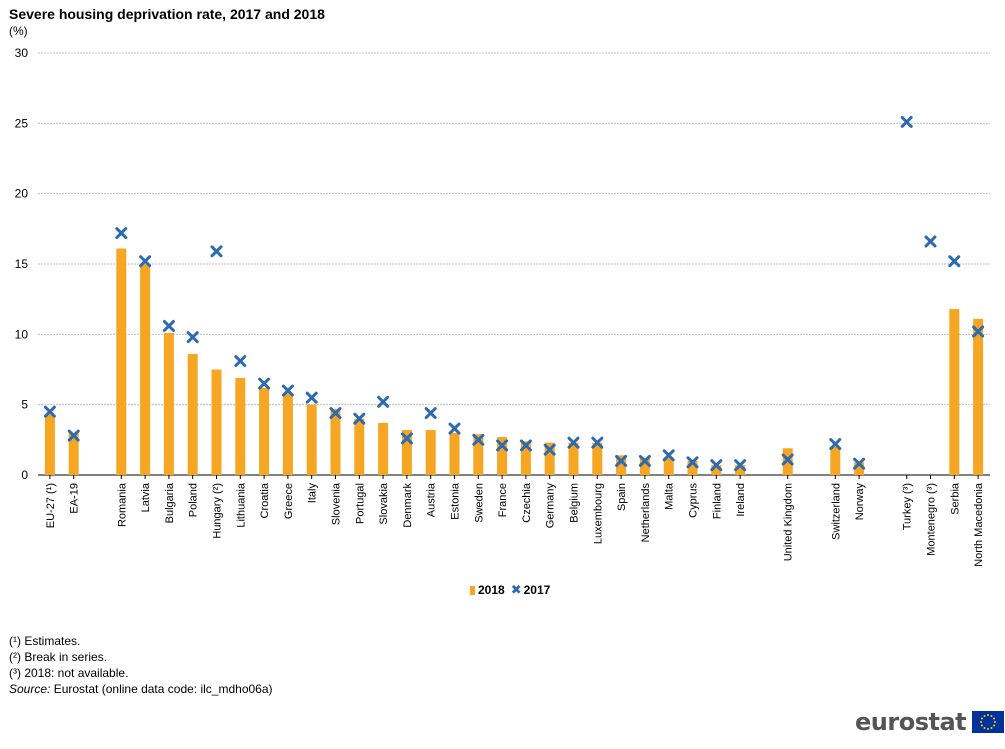 The height and width of the screenshot is (749, 1005). What do you see at coordinates (22, 123) in the screenshot?
I see `y-tick-label: 25` at bounding box center [22, 123].